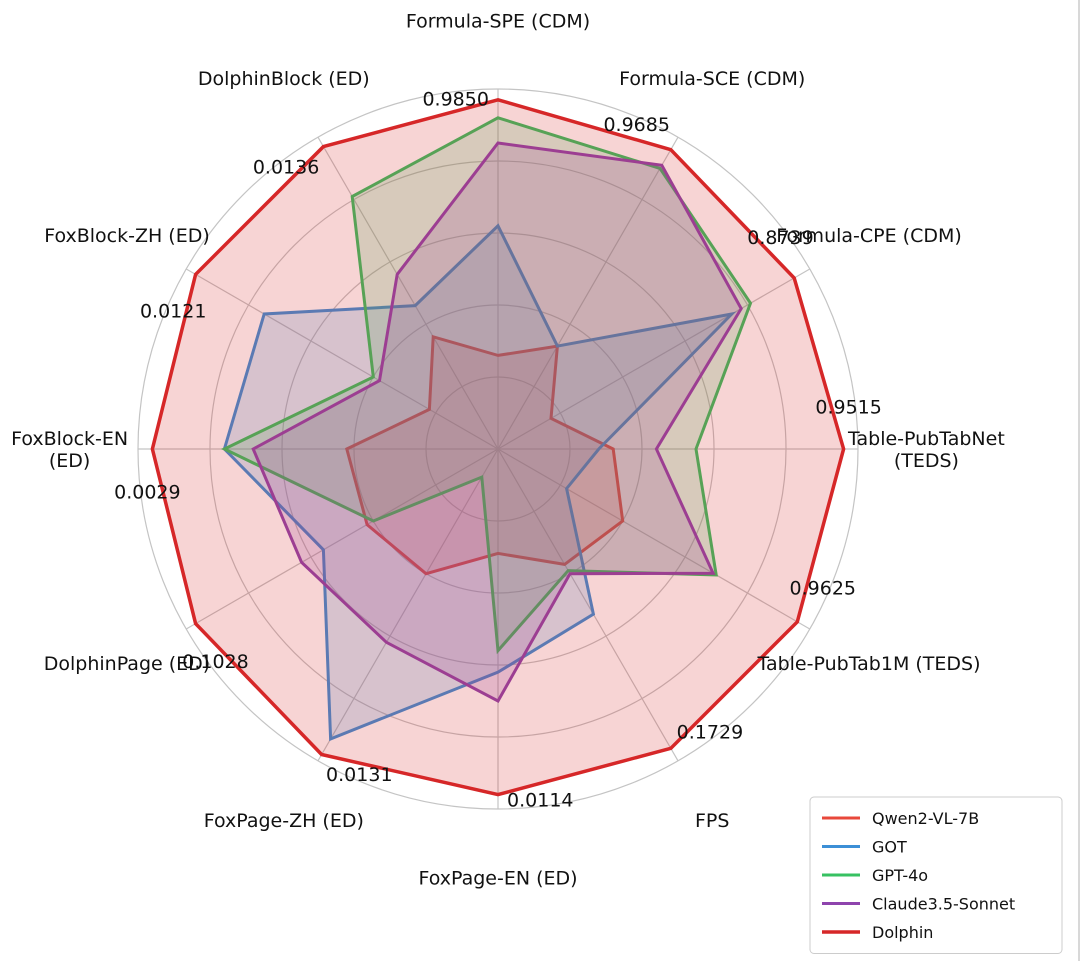 The image size is (1080, 961). I want to click on axis-label-9: FoxBlock-EN (ED), so click(69, 450).